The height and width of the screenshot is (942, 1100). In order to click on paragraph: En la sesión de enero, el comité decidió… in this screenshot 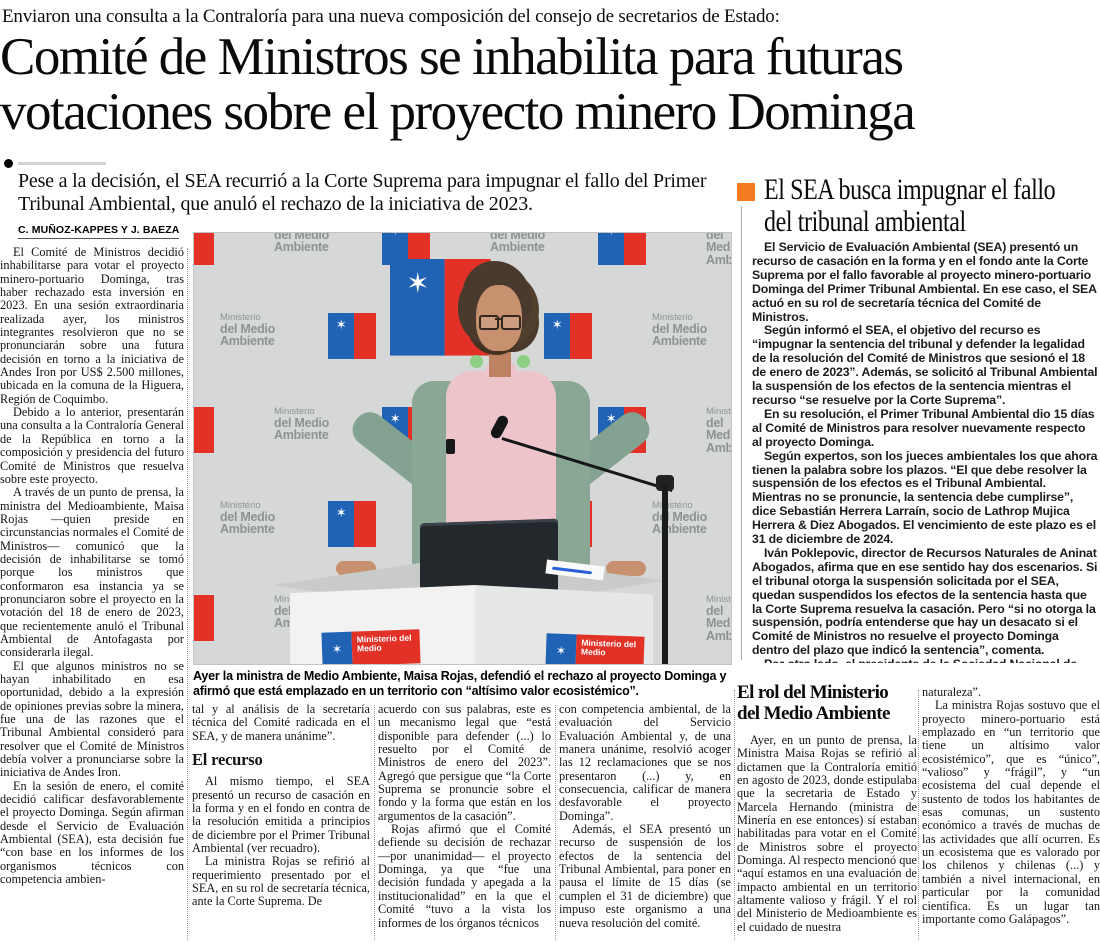, I will do `click(92, 832)`.